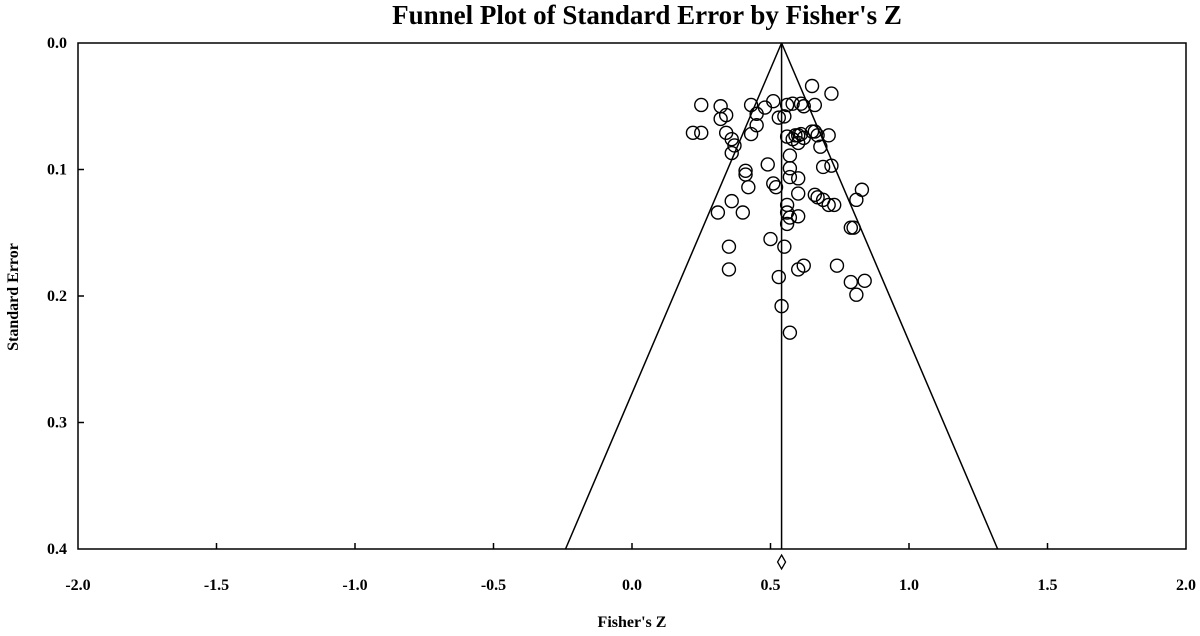  I want to click on funnel-right-line, so click(889, 296).